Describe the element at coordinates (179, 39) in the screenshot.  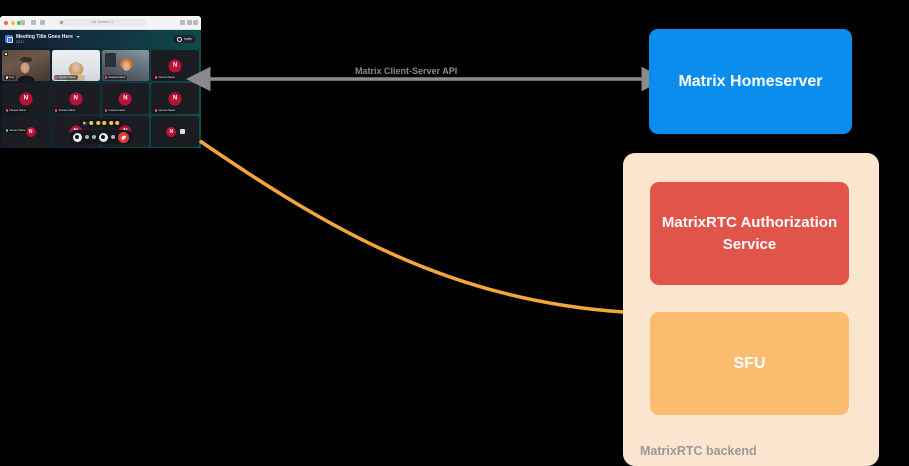
I see `user-plus-icon` at that location.